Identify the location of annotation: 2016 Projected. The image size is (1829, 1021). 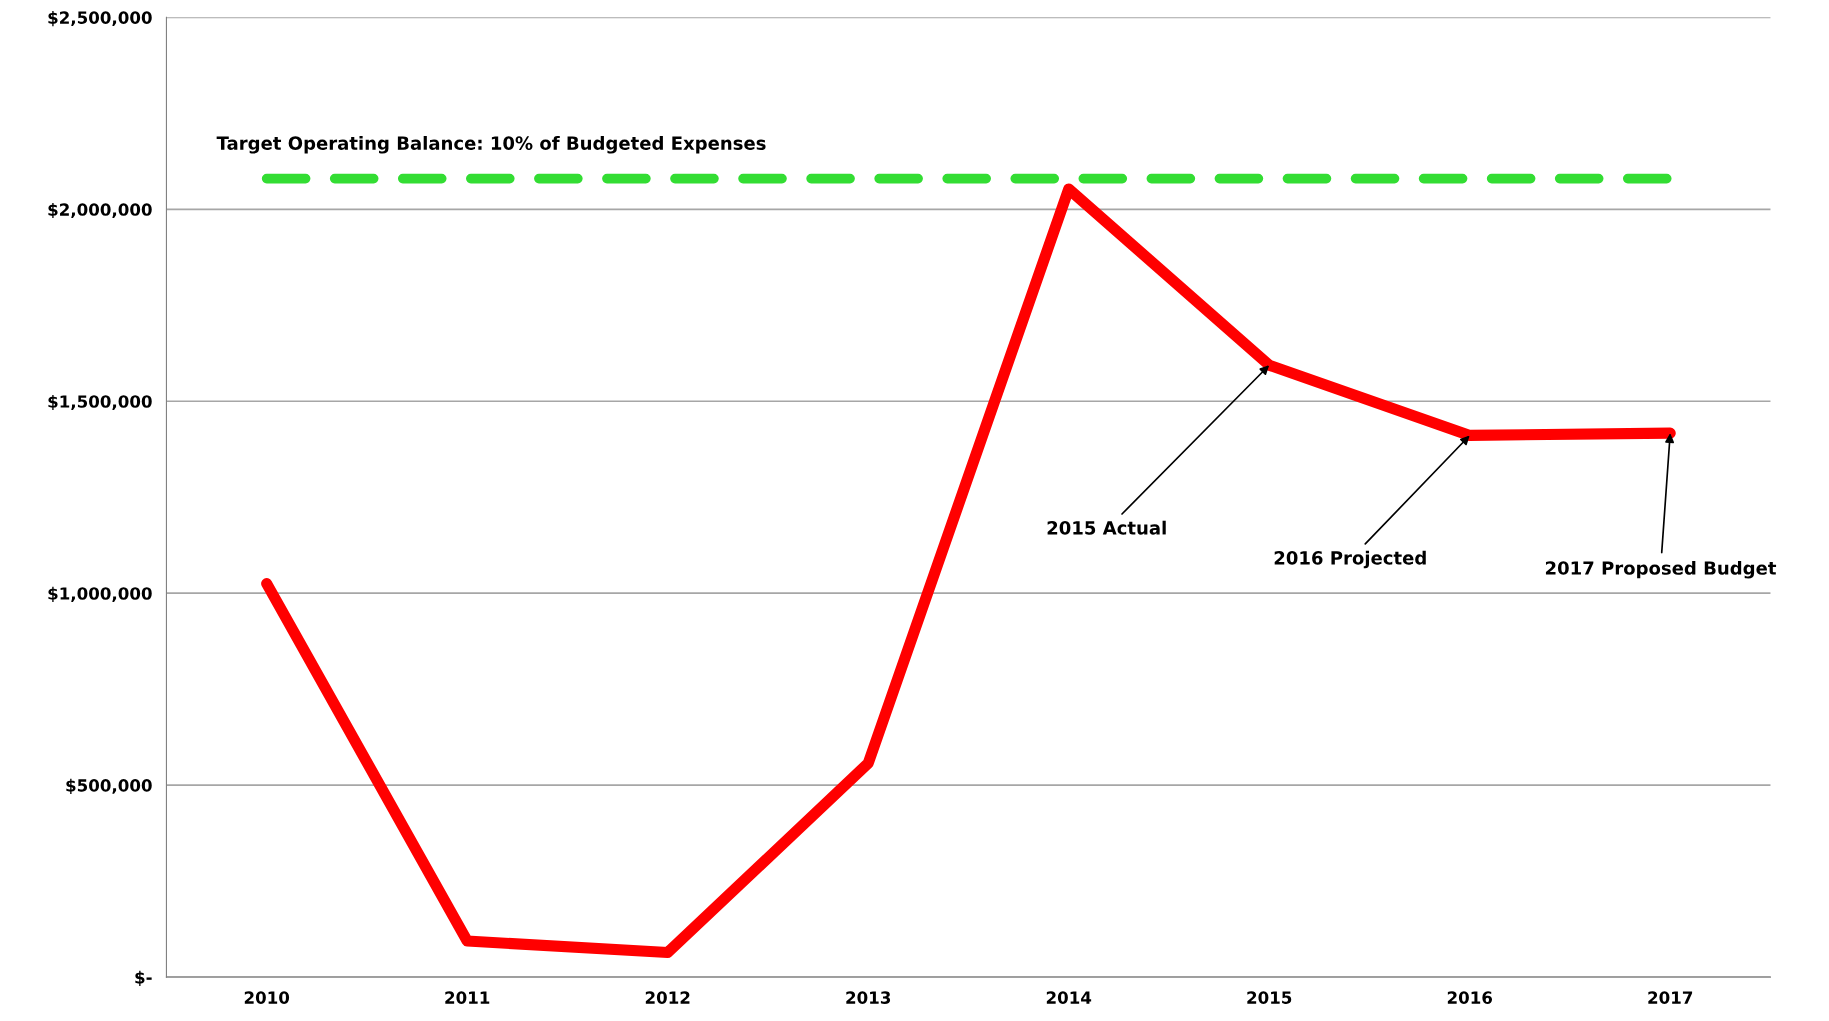
(1350, 559).